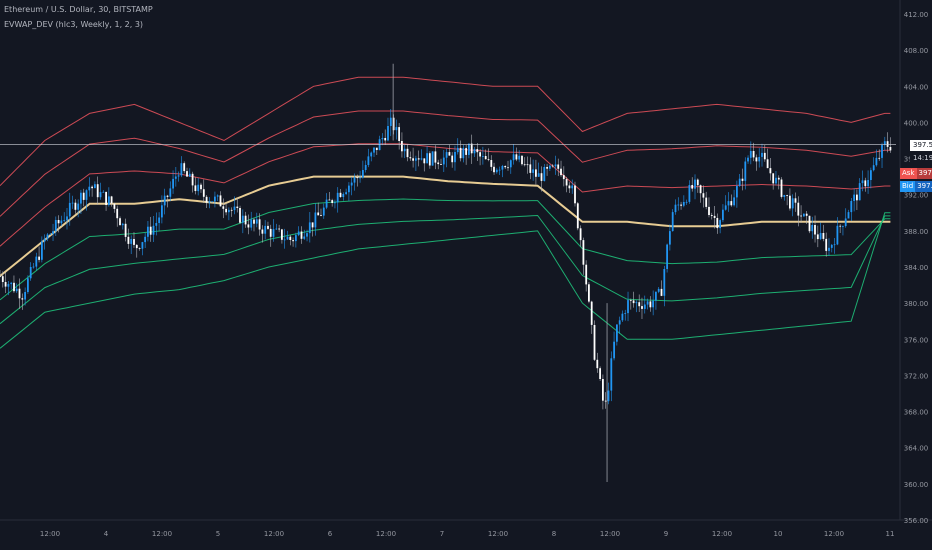 This screenshot has height=550, width=932. Describe the element at coordinates (78, 9) in the screenshot. I see `symbol-legend: Ethereum / U.S. Dollar, 30, BITSTAMP` at that location.